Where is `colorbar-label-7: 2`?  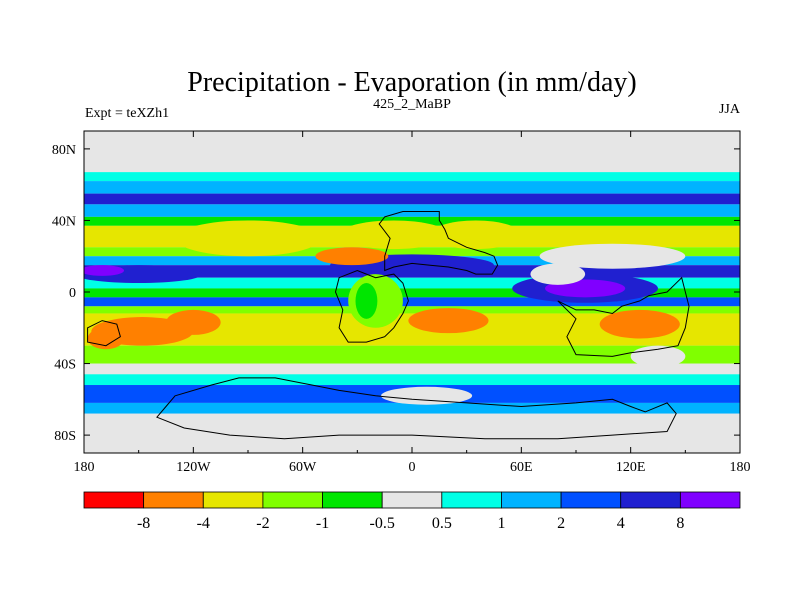 colorbar-label-7: 2 is located at coordinates (561, 523).